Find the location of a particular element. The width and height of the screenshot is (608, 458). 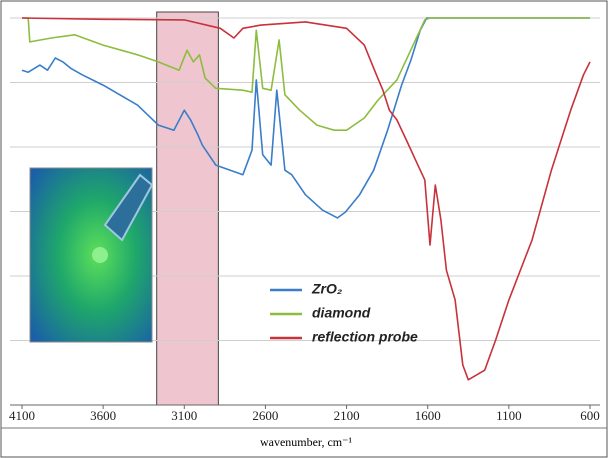

inset-photo is located at coordinates (91, 255).